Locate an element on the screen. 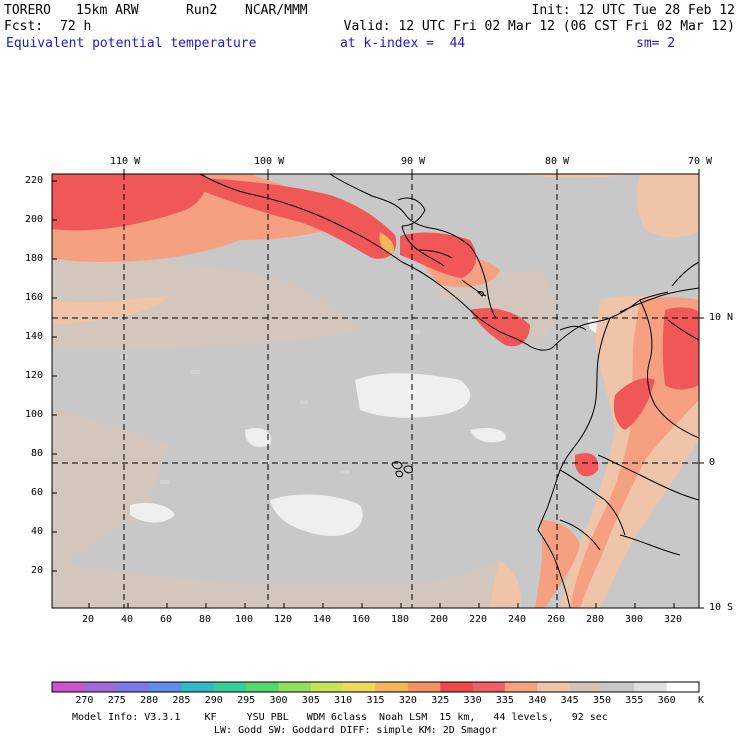 The height and width of the screenshot is (740, 740). y-tick-label: 100 is located at coordinates (34, 414).